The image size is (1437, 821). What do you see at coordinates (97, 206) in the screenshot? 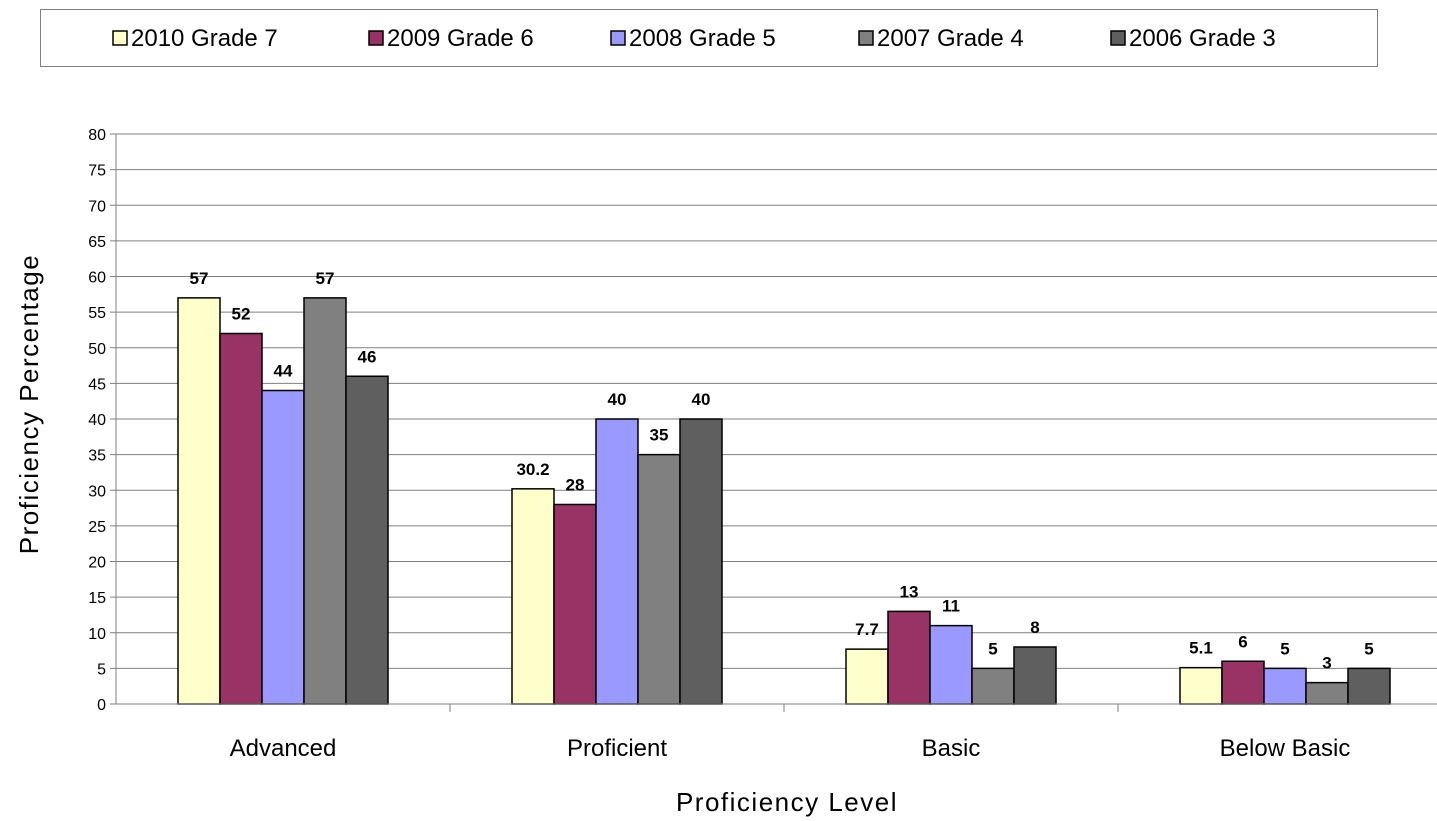
I see `y-tick-label: 70` at bounding box center [97, 206].